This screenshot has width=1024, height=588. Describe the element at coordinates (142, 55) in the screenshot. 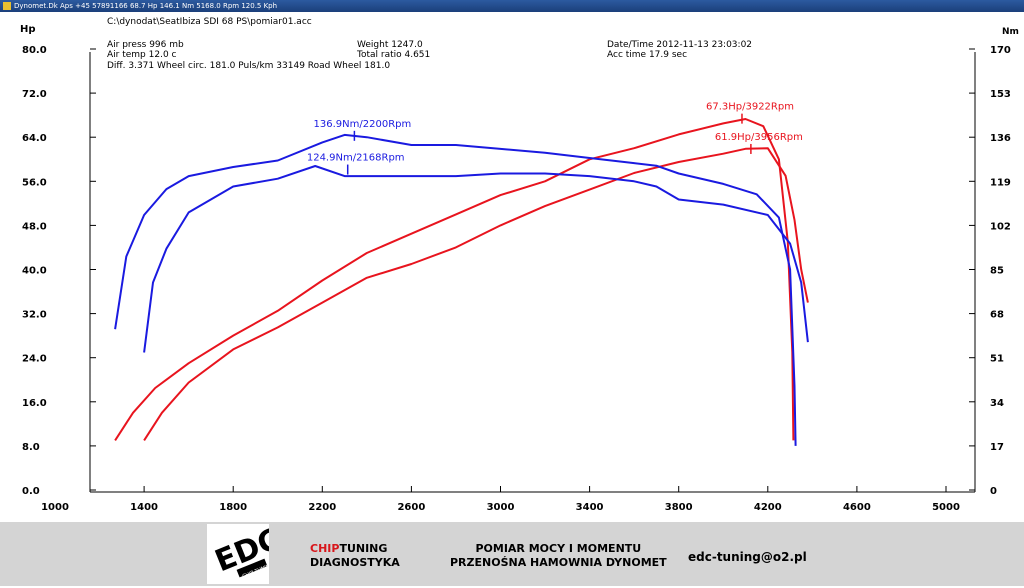

I see `air-temp: Air temp 12.0 c` at that location.